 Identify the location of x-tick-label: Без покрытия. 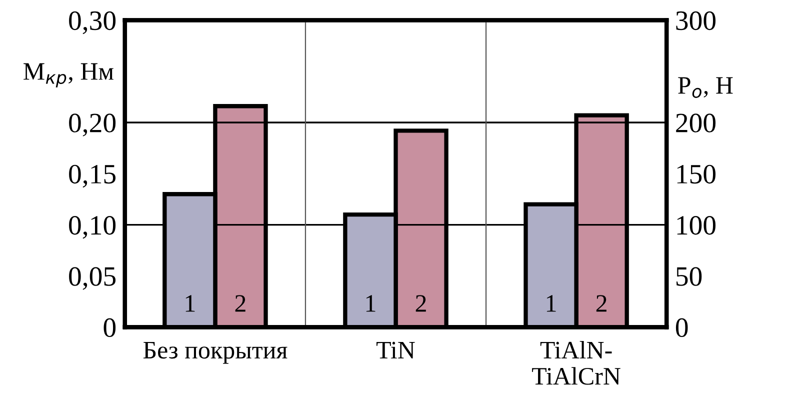
(215, 353).